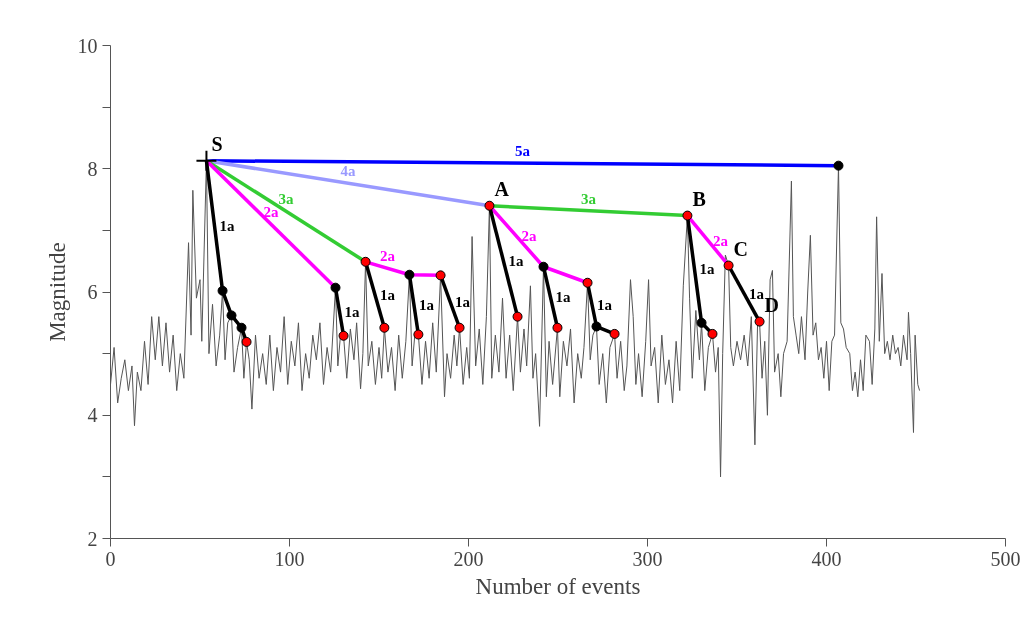 The image size is (1030, 637). What do you see at coordinates (92, 415) in the screenshot?
I see `y-tick-label: 4` at bounding box center [92, 415].